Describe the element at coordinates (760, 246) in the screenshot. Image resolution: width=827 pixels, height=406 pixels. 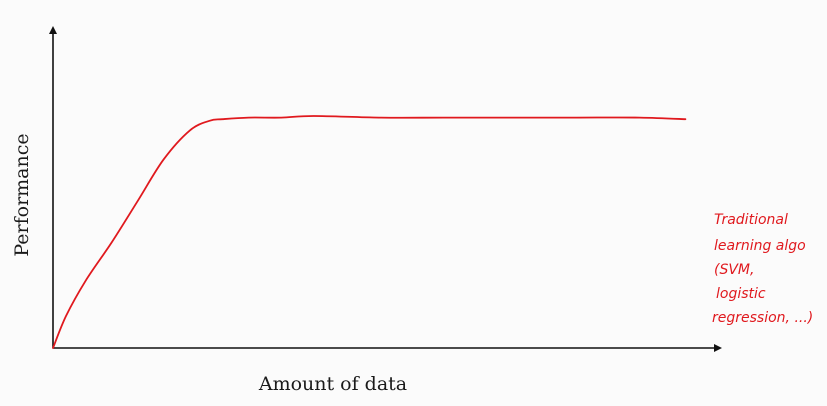
I see `annotation-line-2: learning algo` at that location.